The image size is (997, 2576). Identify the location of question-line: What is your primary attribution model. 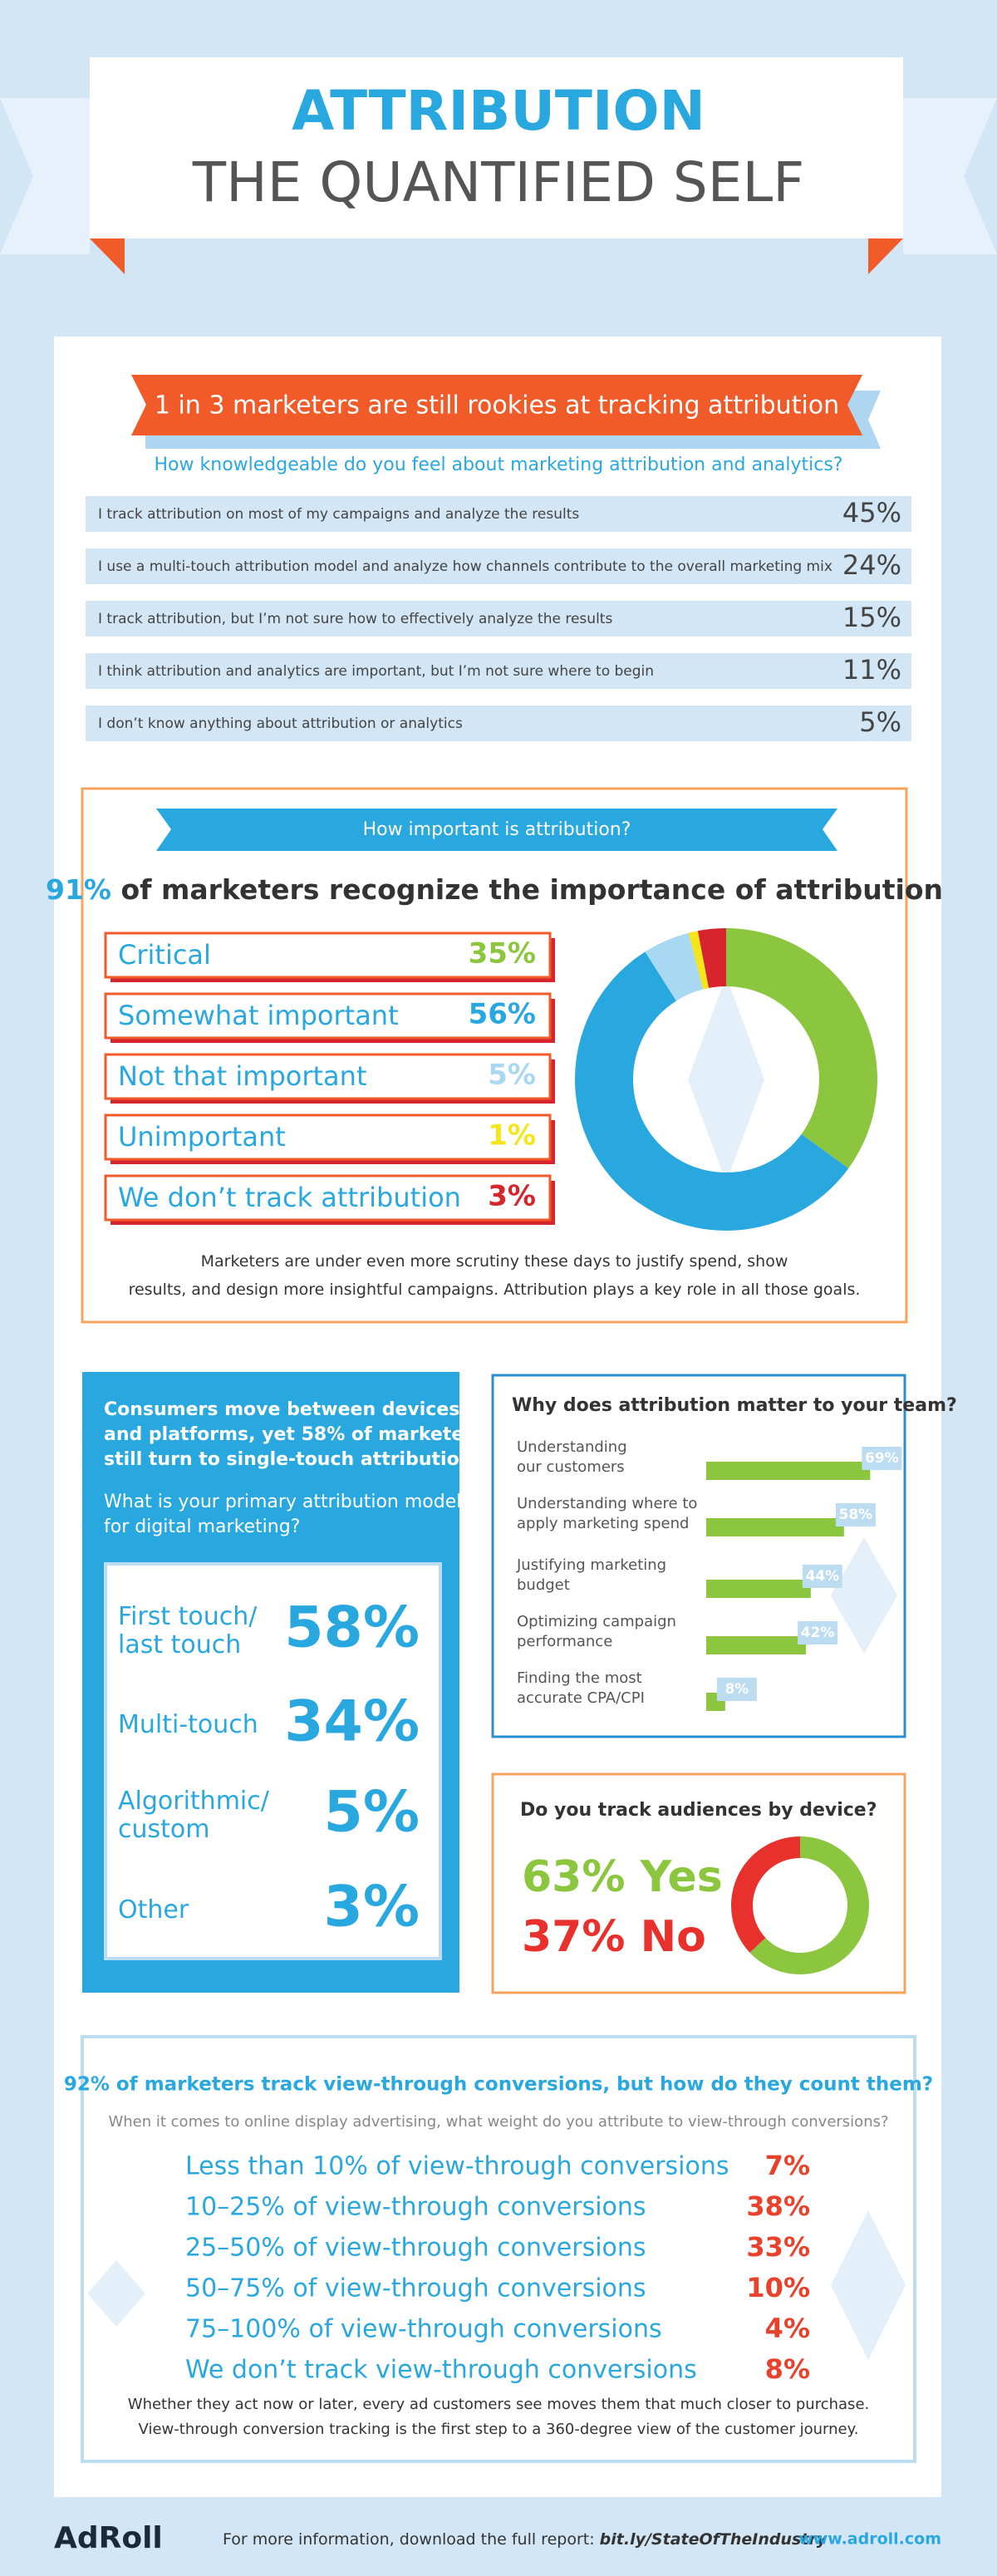
(282, 1502).